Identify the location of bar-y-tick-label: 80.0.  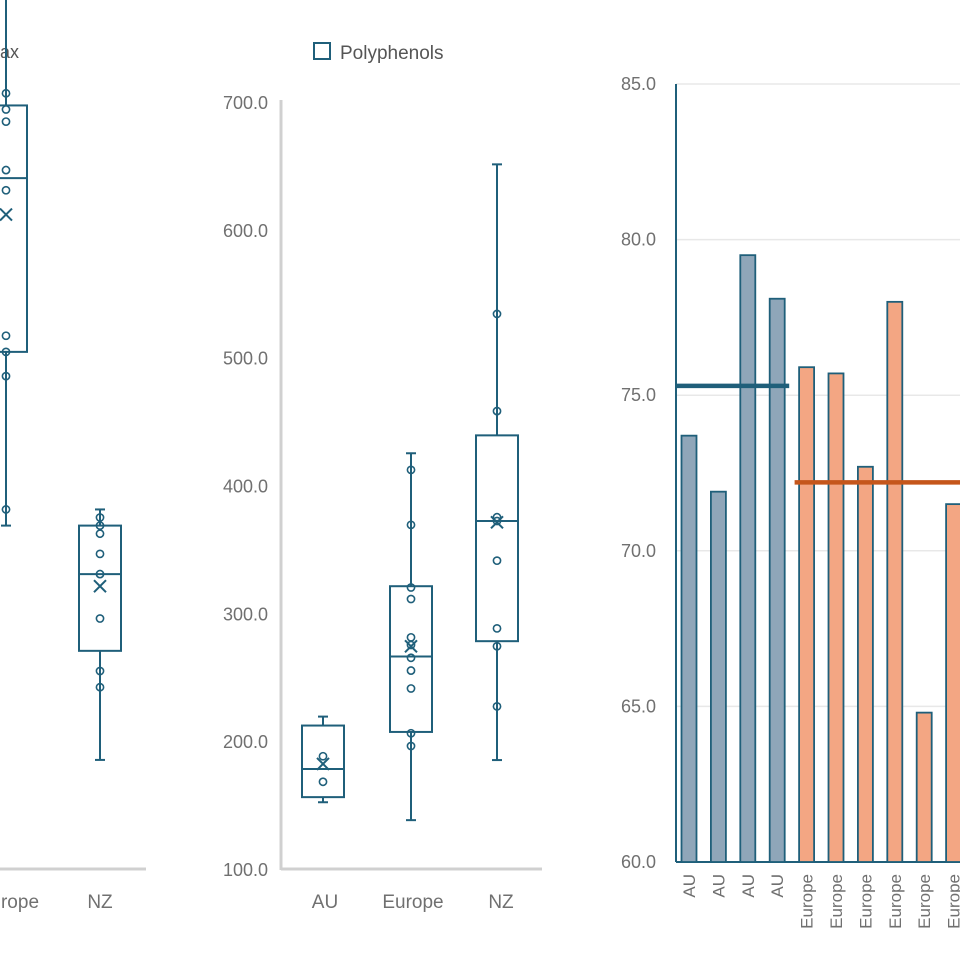
(638, 240).